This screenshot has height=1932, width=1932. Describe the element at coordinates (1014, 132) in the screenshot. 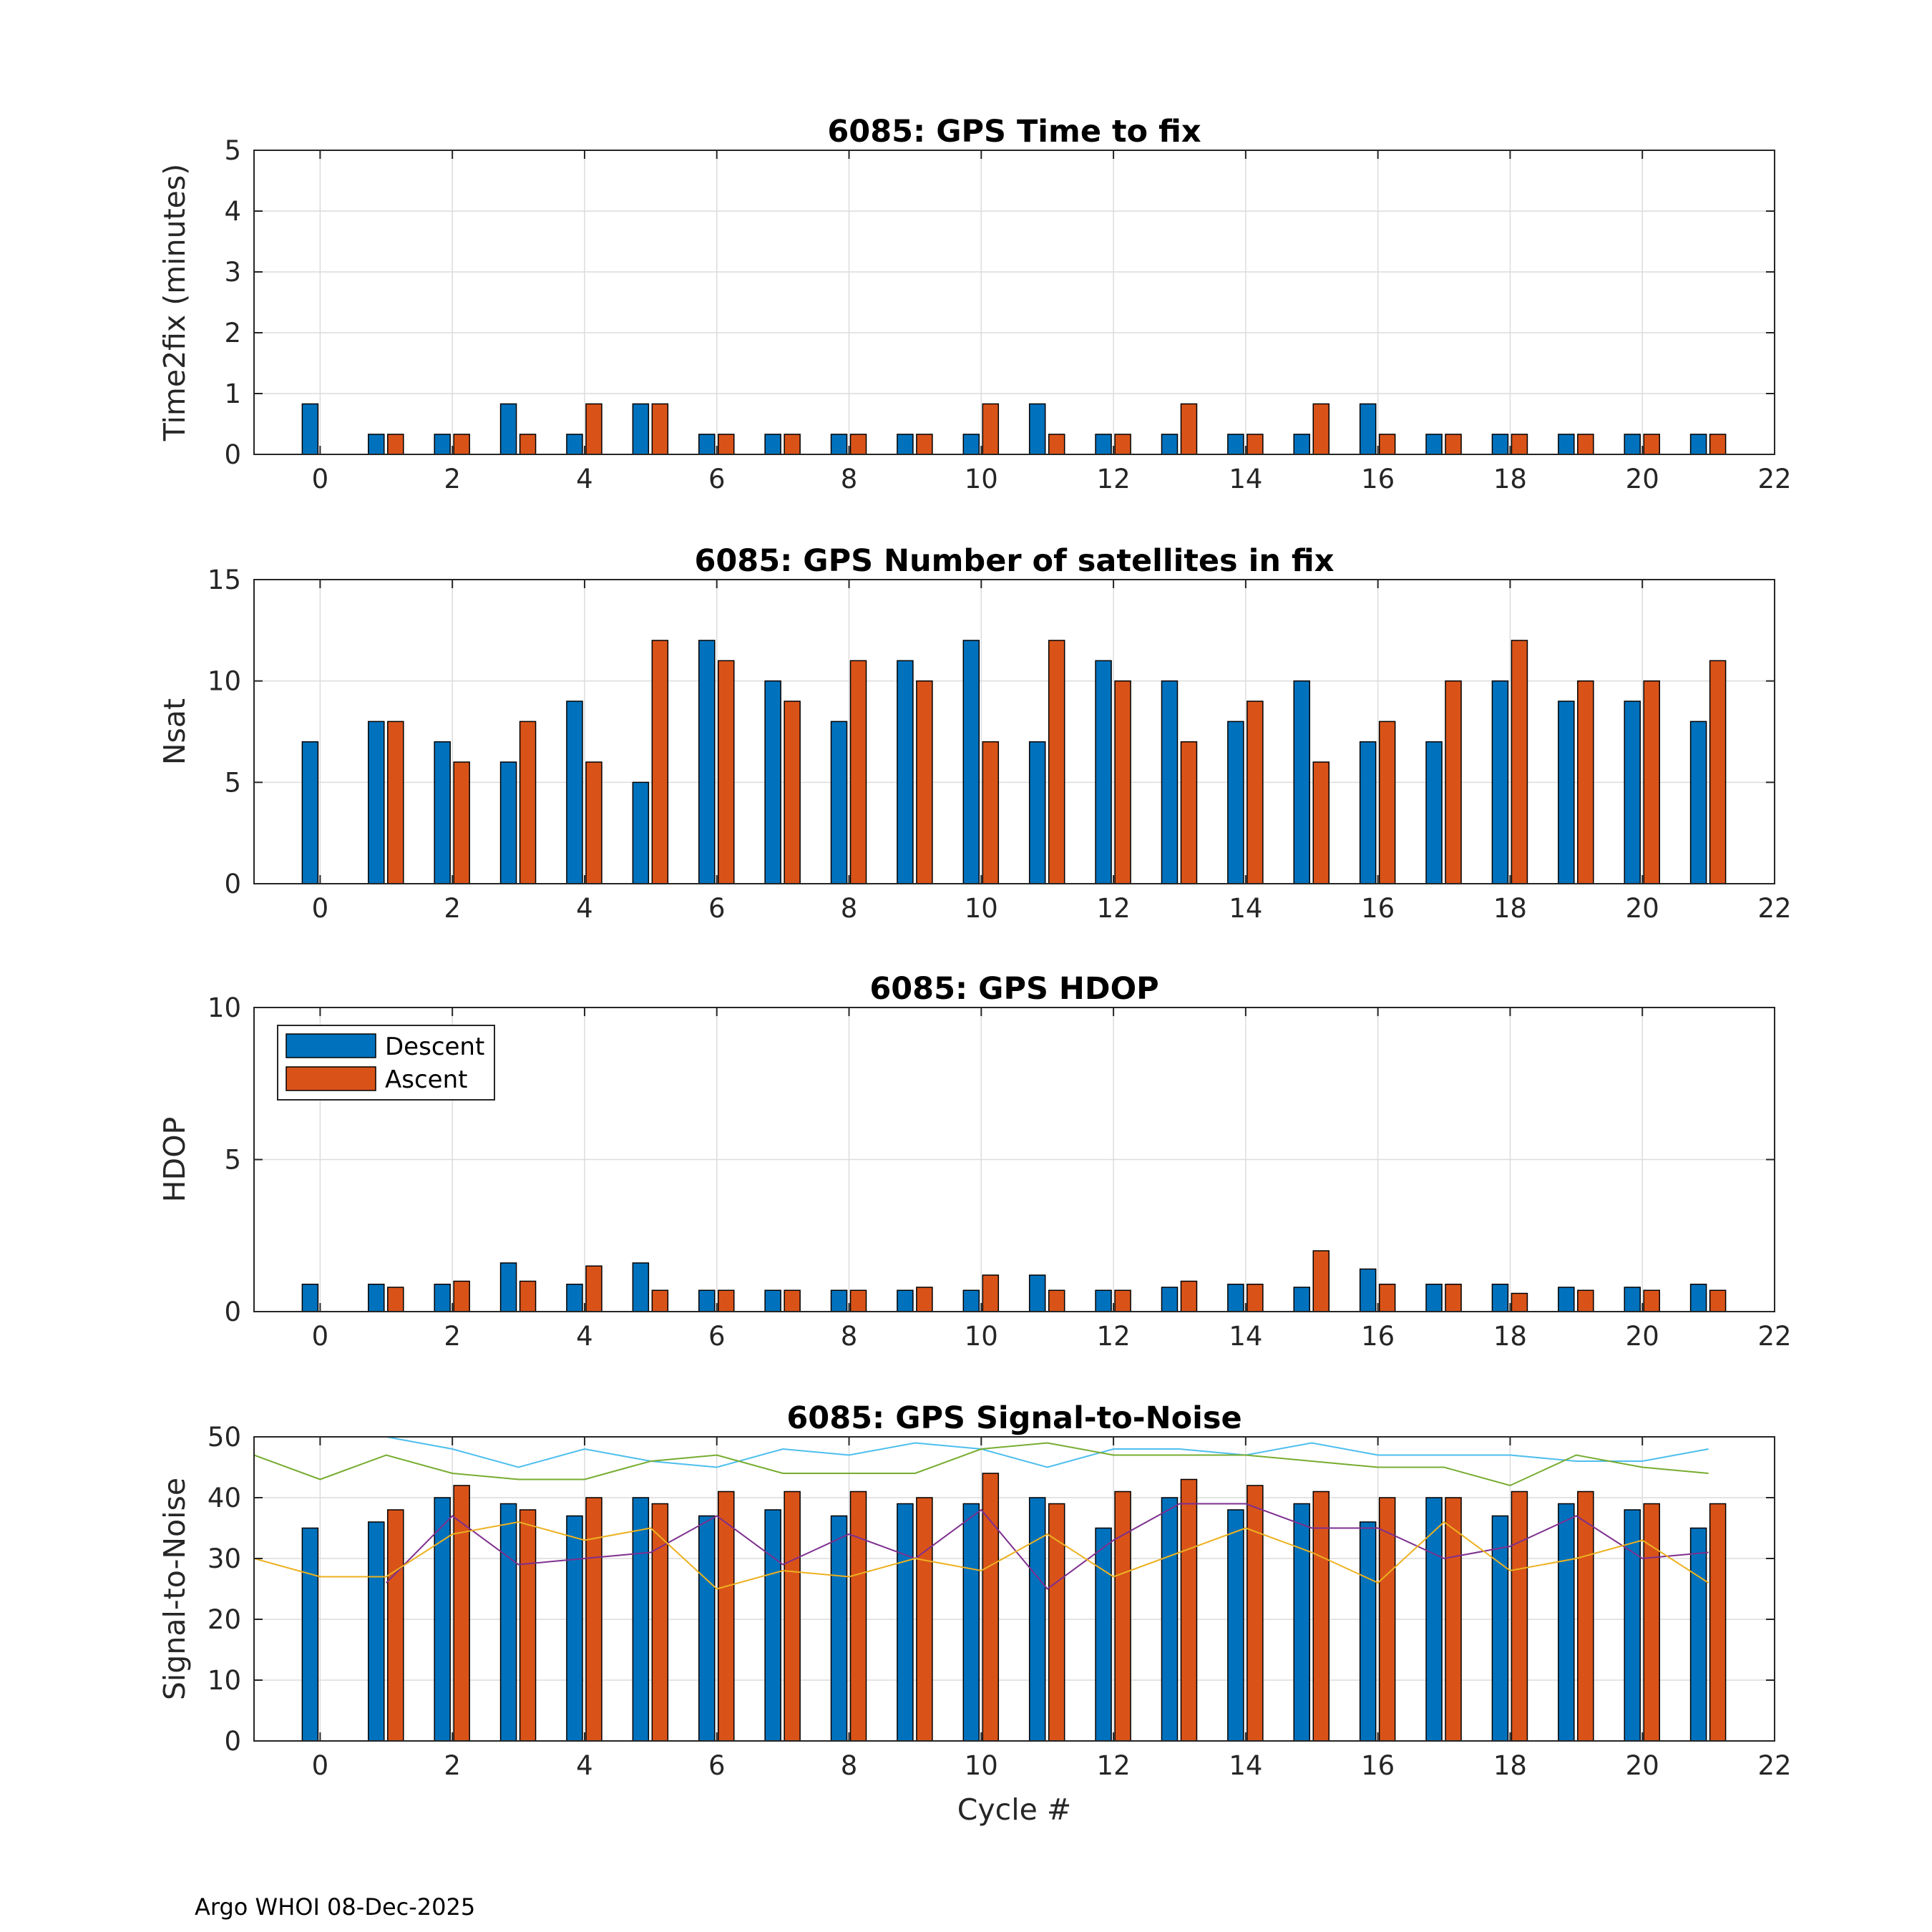

I see `panel-title: 6085: GPS Time to fix` at that location.